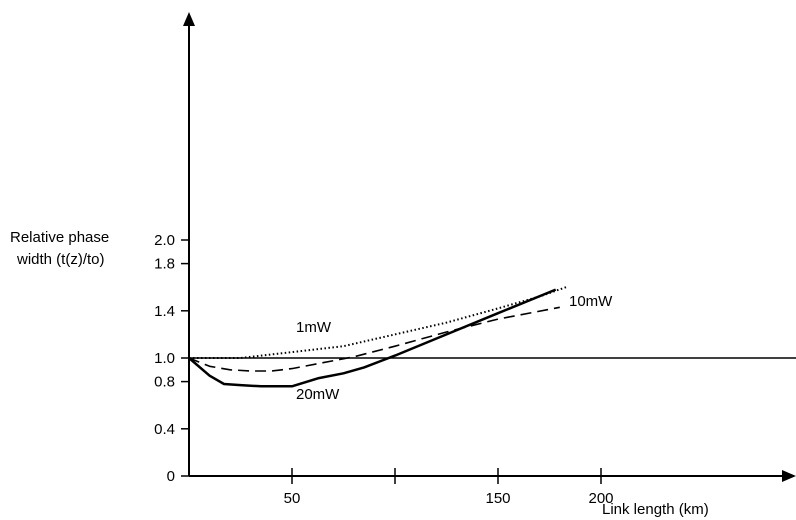  What do you see at coordinates (164, 429) in the screenshot?
I see `y-tick-label: 0.4` at bounding box center [164, 429].